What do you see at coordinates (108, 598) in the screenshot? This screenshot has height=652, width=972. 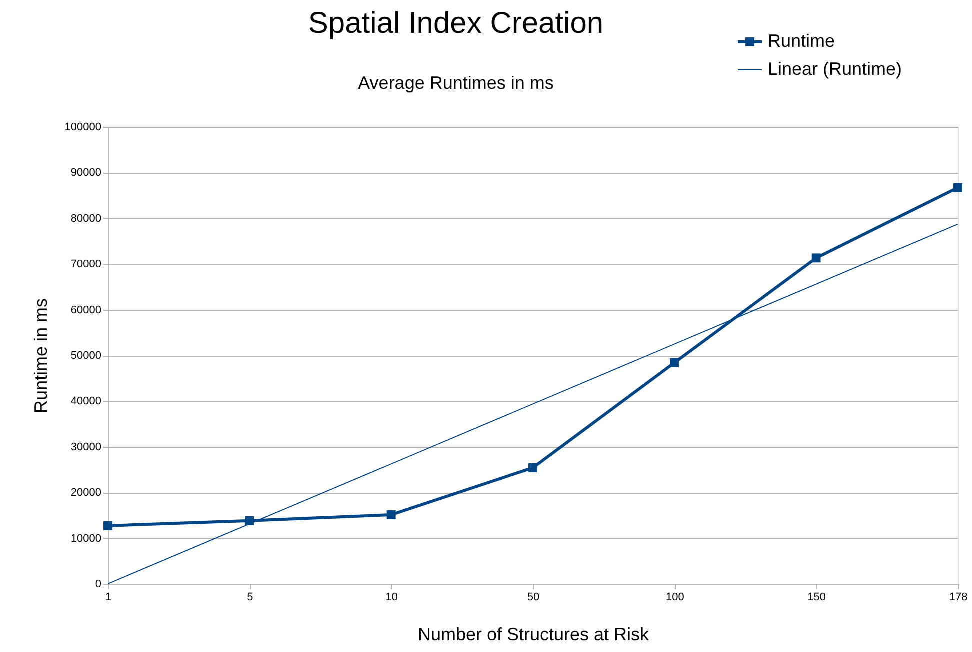 I see `x-tick-label: 1` at bounding box center [108, 598].